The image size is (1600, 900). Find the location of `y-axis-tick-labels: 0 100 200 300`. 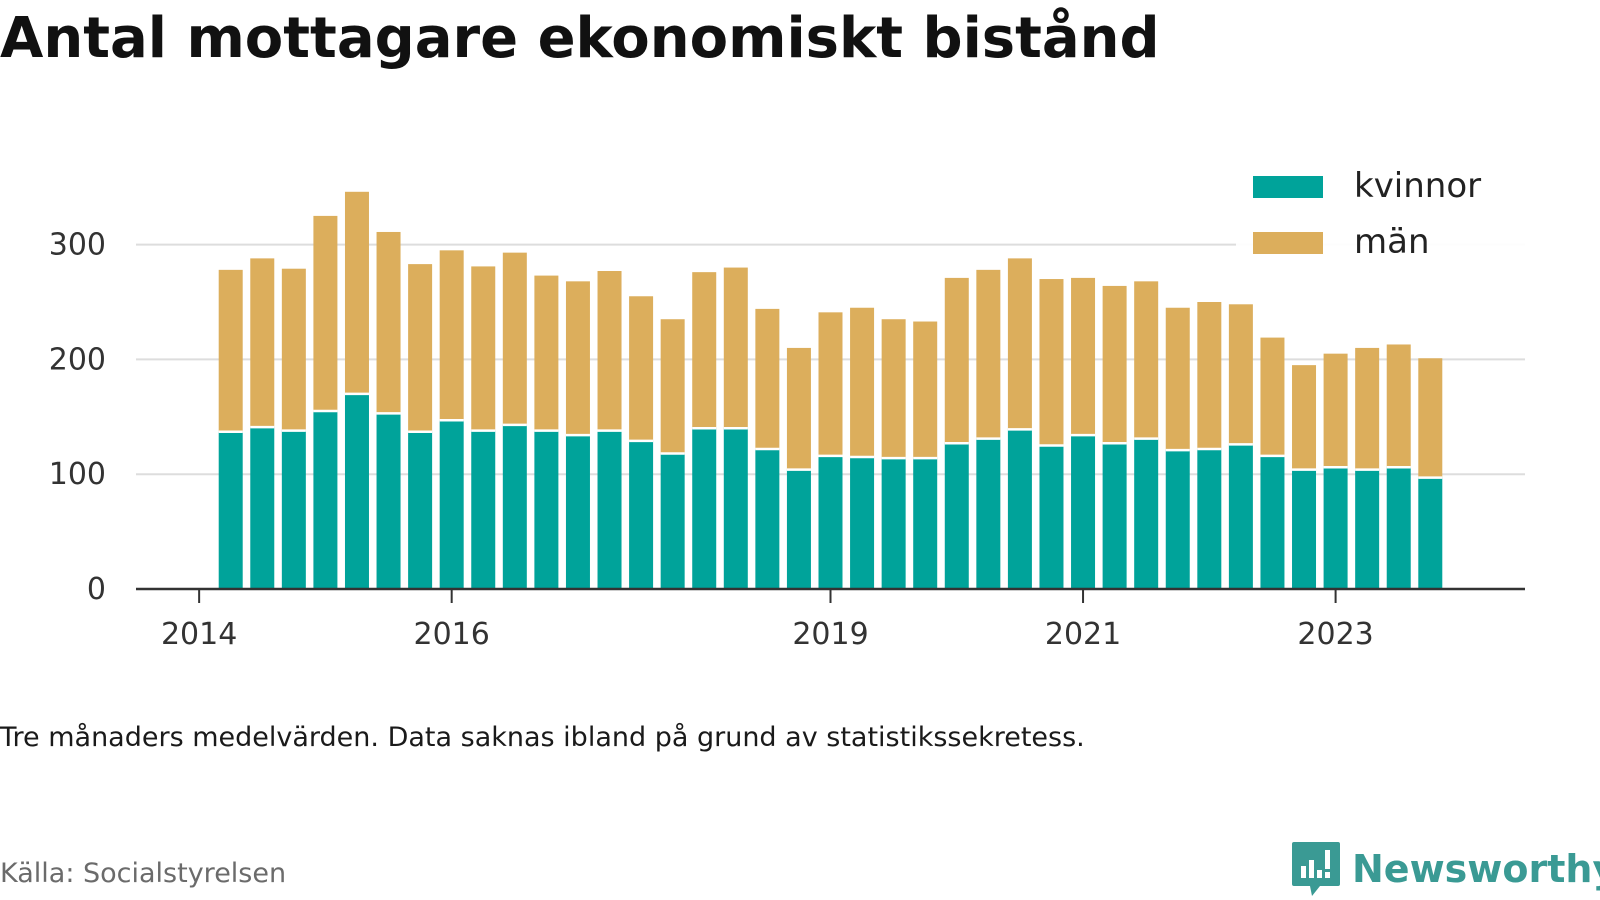

y-axis-tick-labels: 0 100 200 300 is located at coordinates (77, 417).